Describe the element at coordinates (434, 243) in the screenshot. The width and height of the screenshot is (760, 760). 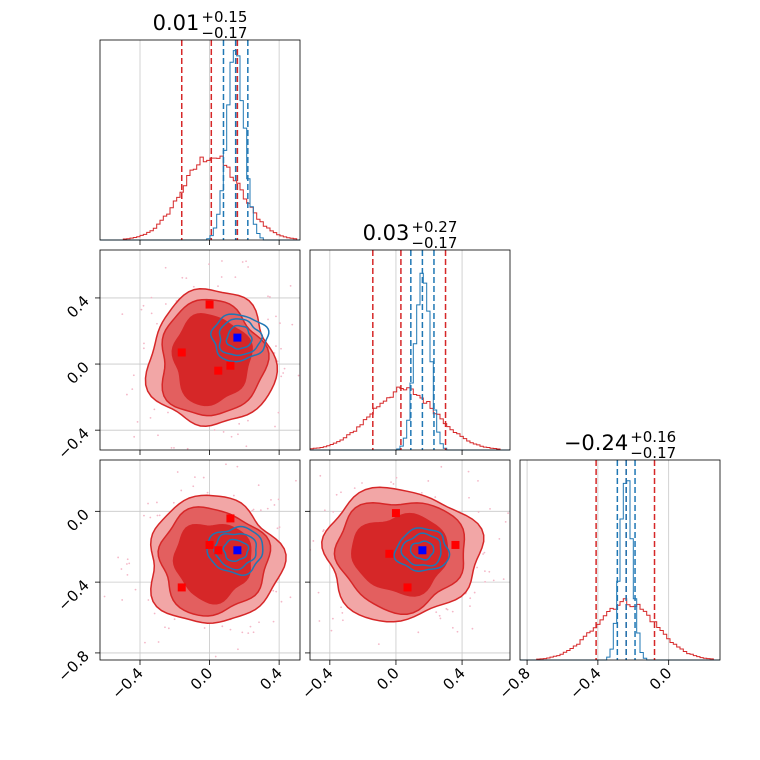
I see `param-title-minus: −0.17` at that location.